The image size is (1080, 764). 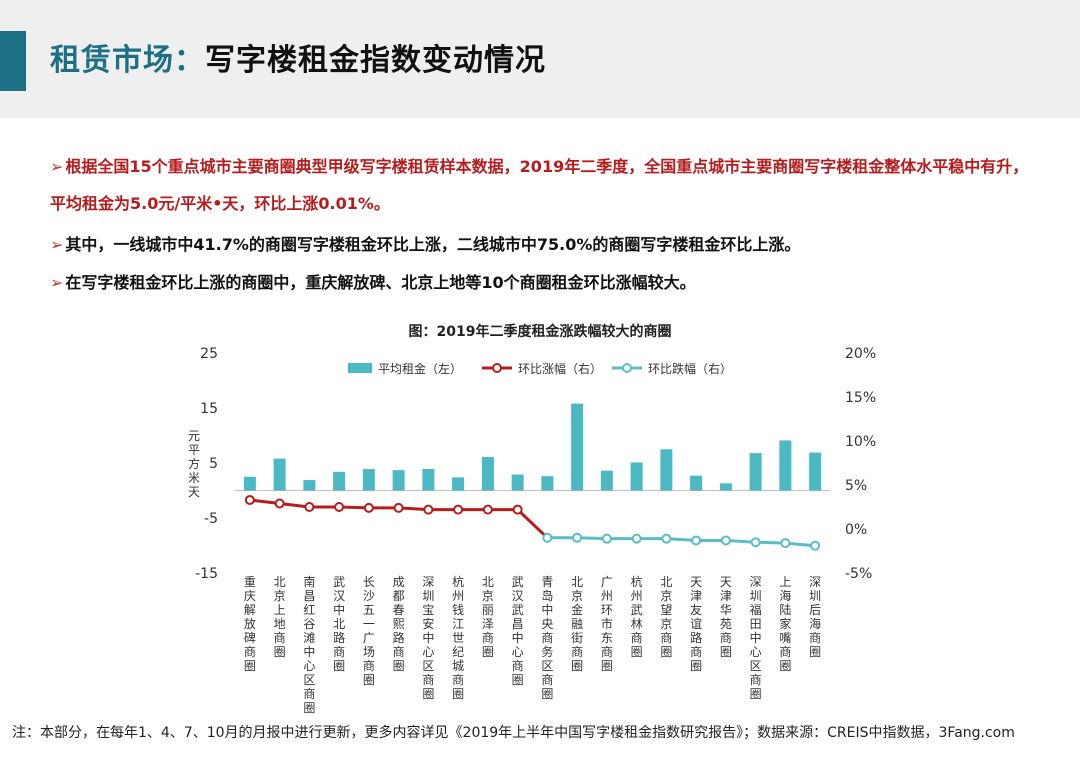 What do you see at coordinates (383, 505) in the screenshot?
I see `rise-line` at bounding box center [383, 505].